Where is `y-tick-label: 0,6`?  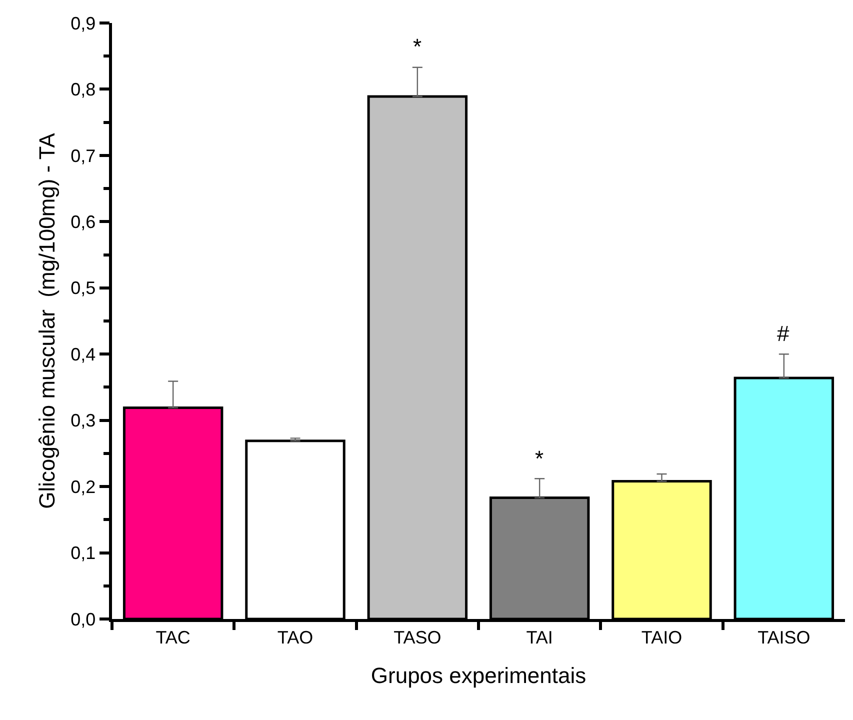 y-tick-label: 0,6 is located at coordinates (83, 222).